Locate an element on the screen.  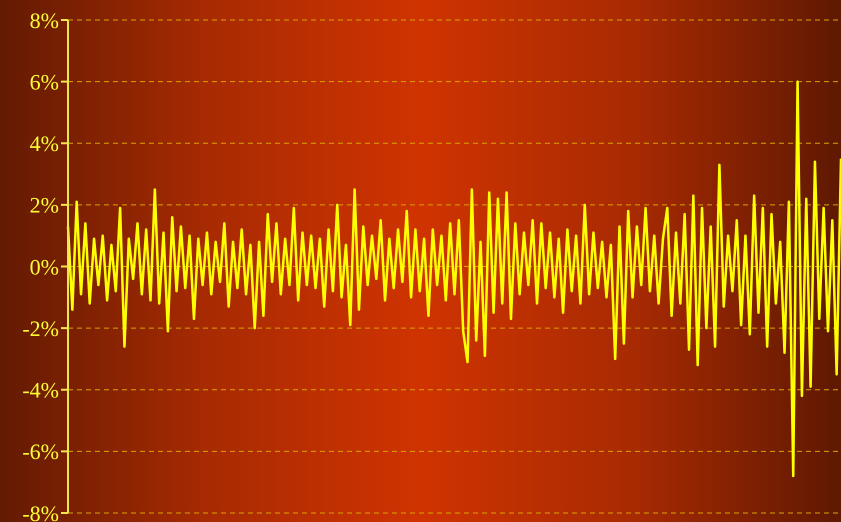
y-tick-label: 6% is located at coordinates (44, 81).